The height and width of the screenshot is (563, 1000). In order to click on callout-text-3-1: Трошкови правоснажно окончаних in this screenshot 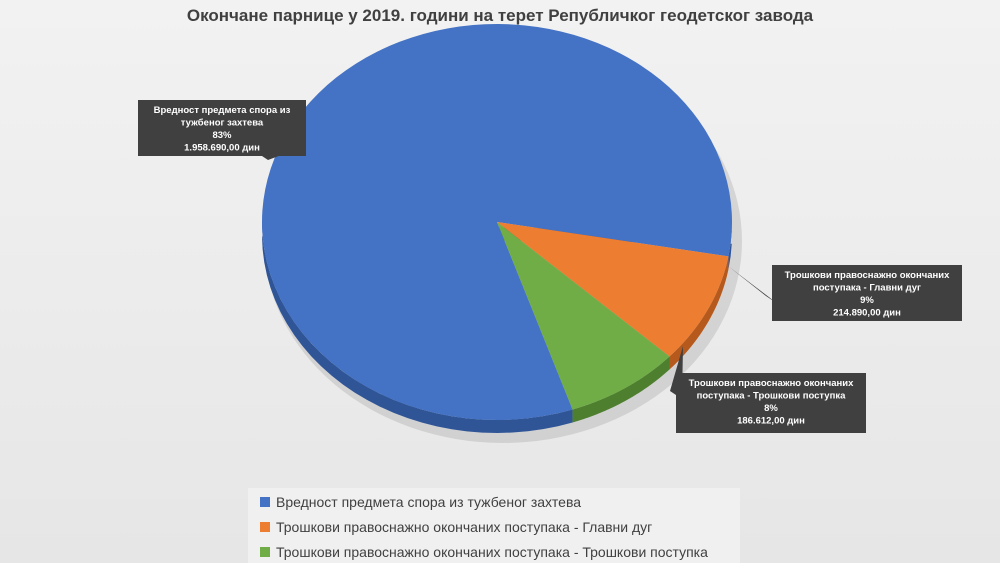, I will do `click(772, 383)`.